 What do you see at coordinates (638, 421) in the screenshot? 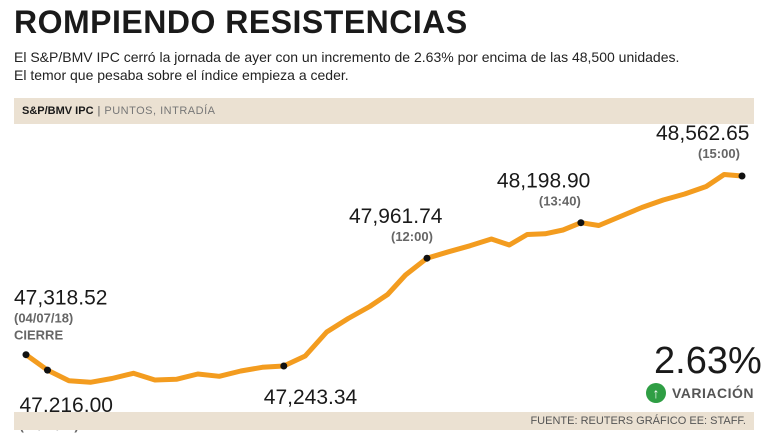
I see `source-text: FUENTE: REUTERS GRÁFICO EE: STAFF.` at bounding box center [638, 421].